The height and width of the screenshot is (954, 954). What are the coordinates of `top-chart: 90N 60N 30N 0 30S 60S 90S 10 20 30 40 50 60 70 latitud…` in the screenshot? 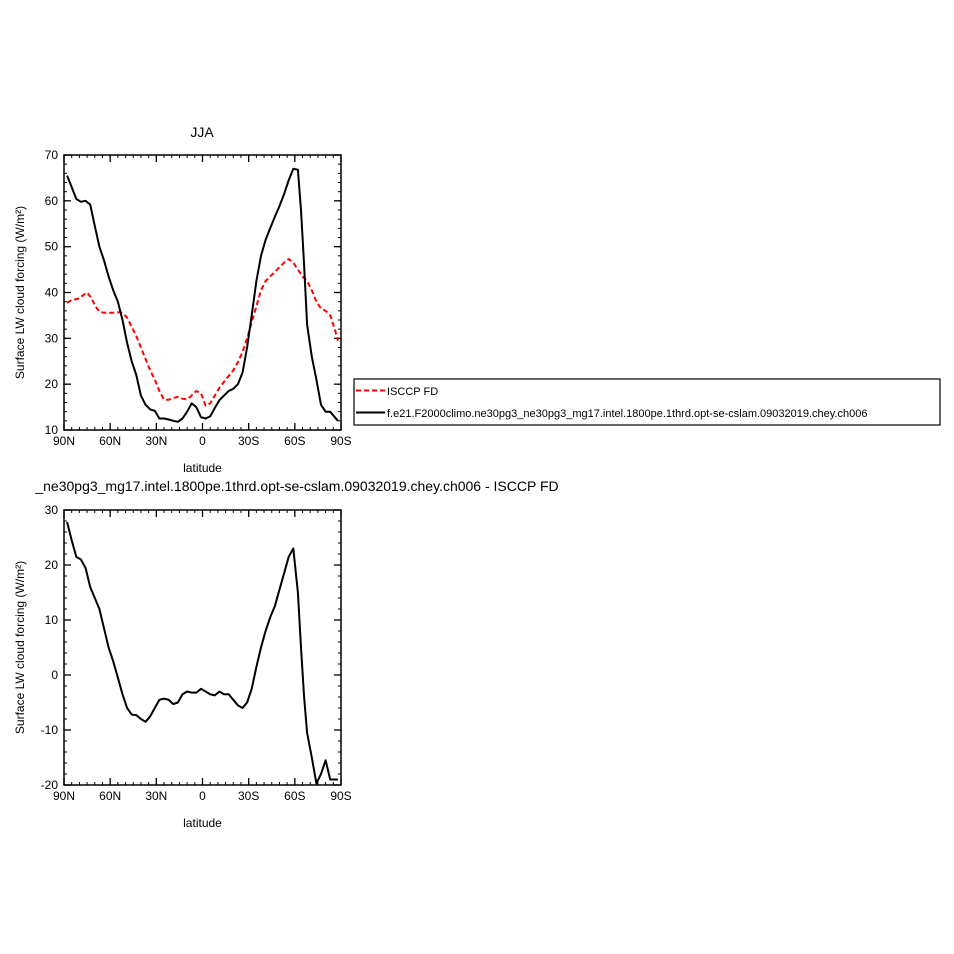 It's located at (182, 311).